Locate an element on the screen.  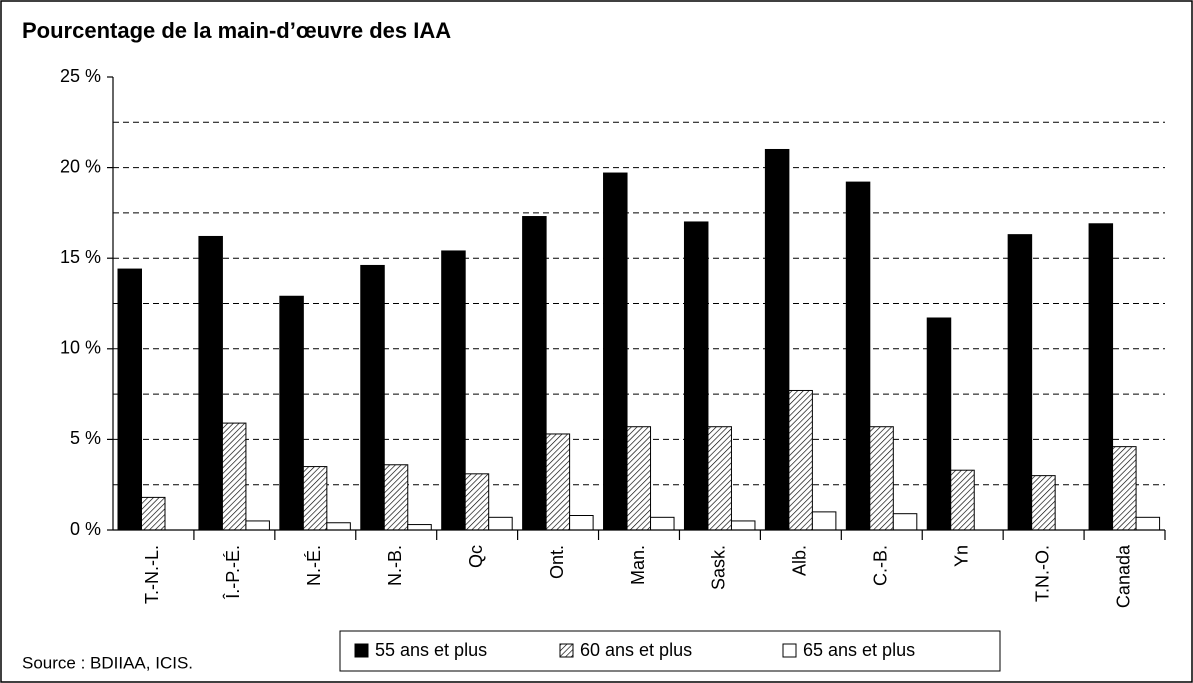
x-tick-label: Qc is located at coordinates (476, 556).